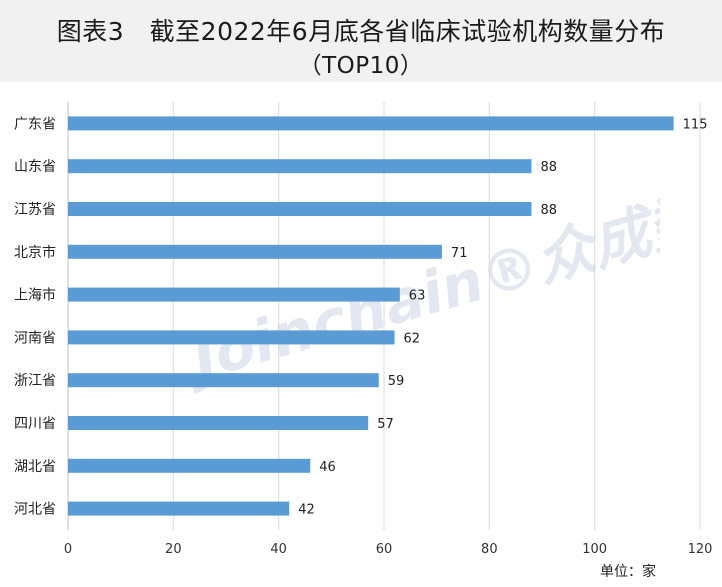 The height and width of the screenshot is (587, 722). Describe the element at coordinates (35, 381) in the screenshot. I see `category-label: 浙江省` at that location.